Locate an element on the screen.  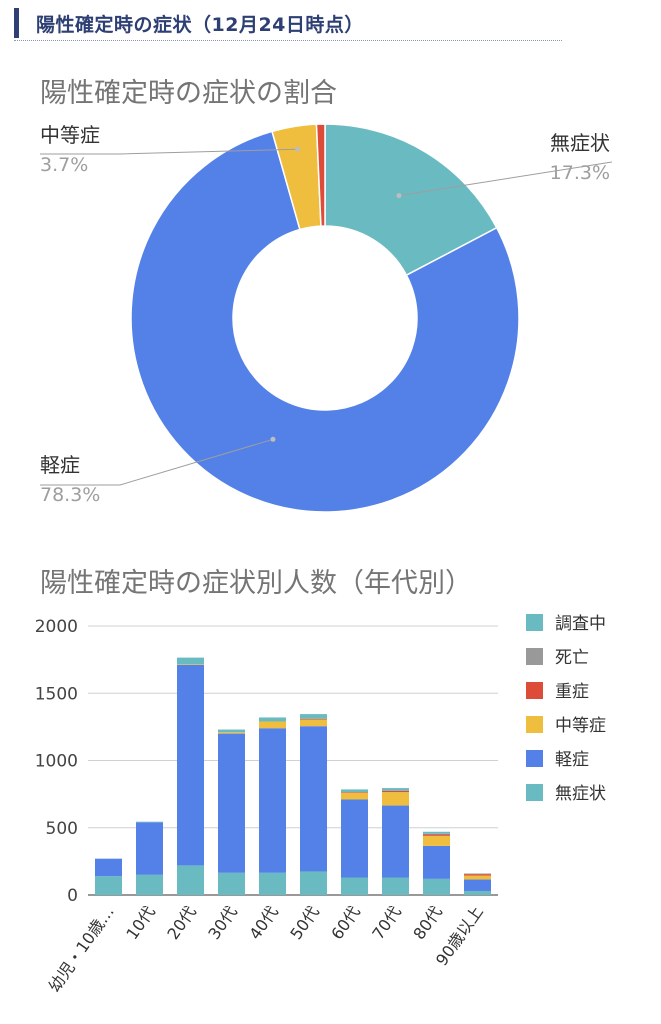
callout-label-2: 中等症 is located at coordinates (70, 135).